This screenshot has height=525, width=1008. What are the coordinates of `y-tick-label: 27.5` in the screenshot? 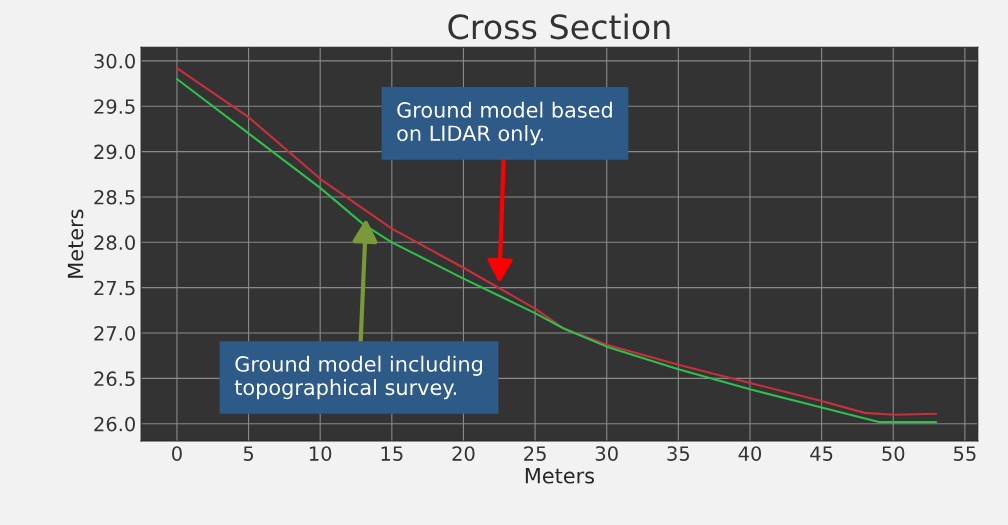 It's located at (114, 288).